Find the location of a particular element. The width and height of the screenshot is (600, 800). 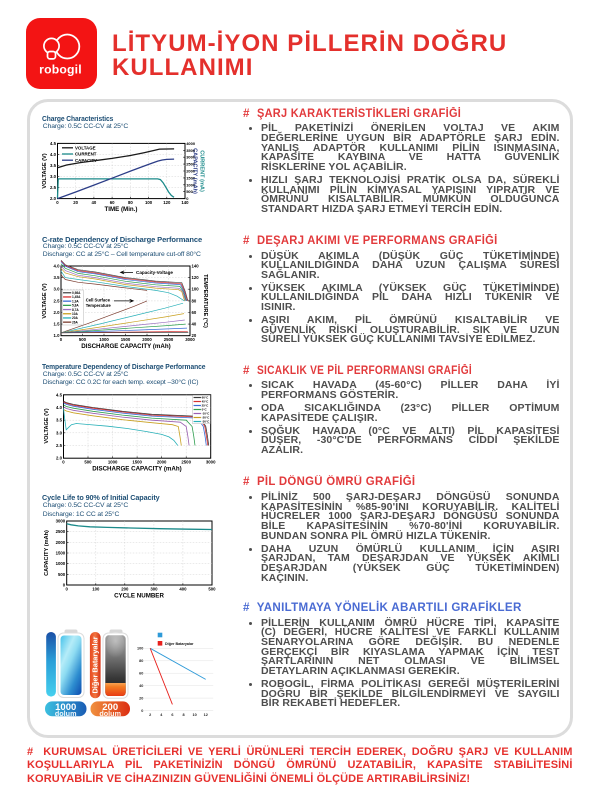

svg-text: 2 is located at coordinates (150, 715).